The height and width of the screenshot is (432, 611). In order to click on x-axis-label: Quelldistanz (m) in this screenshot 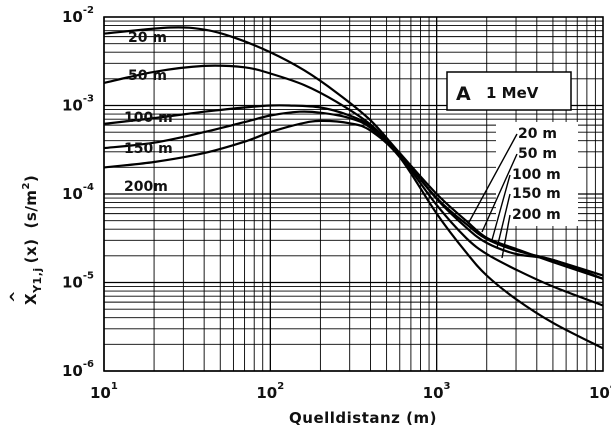, I will do `click(363, 418)`.